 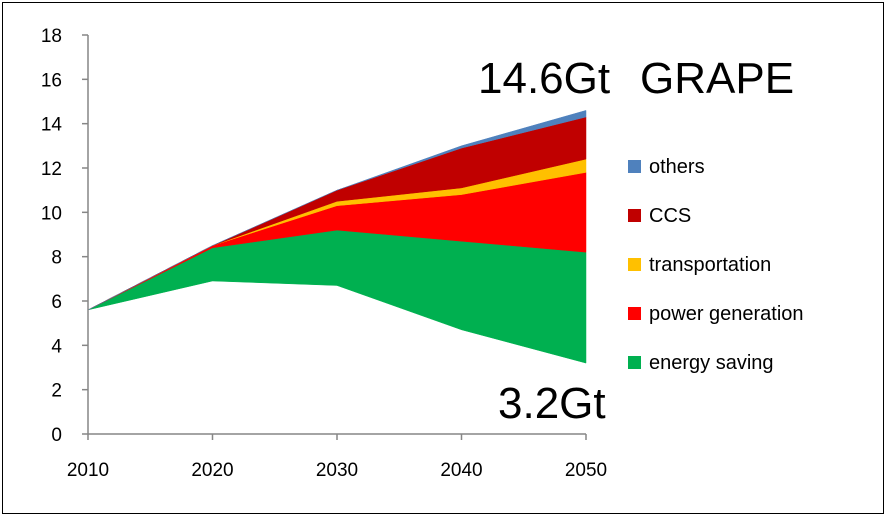 I want to click on x-tick-label: 2020, so click(x=212, y=470).